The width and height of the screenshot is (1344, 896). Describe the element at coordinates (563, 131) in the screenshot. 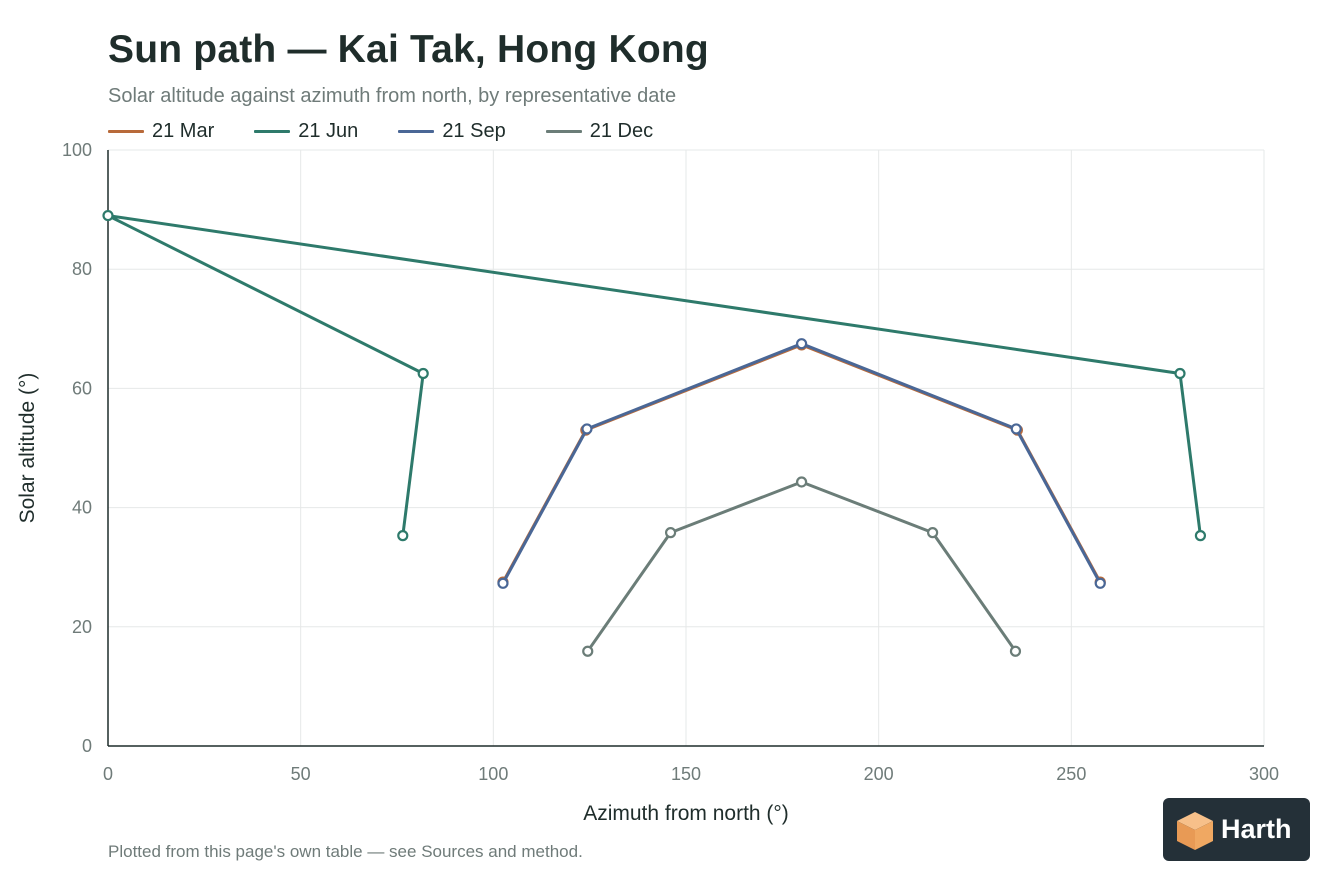

I see `legend-swatch-dec` at that location.